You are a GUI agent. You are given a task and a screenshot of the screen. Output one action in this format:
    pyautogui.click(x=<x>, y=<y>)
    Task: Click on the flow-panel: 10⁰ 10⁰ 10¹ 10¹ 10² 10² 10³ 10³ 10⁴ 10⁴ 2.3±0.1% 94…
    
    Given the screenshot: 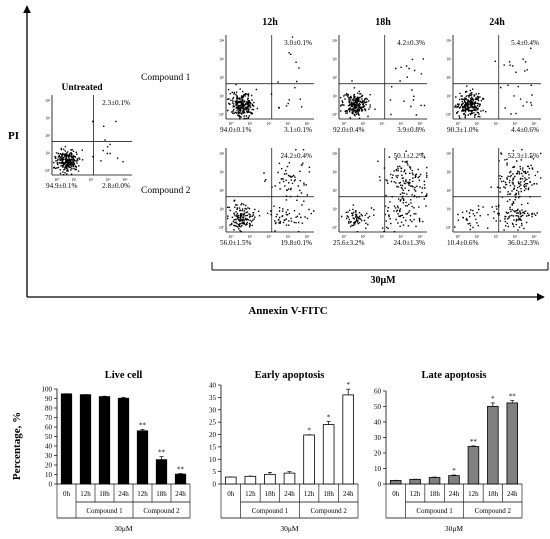 What is the action you would take?
    pyautogui.click(x=88, y=142)
    